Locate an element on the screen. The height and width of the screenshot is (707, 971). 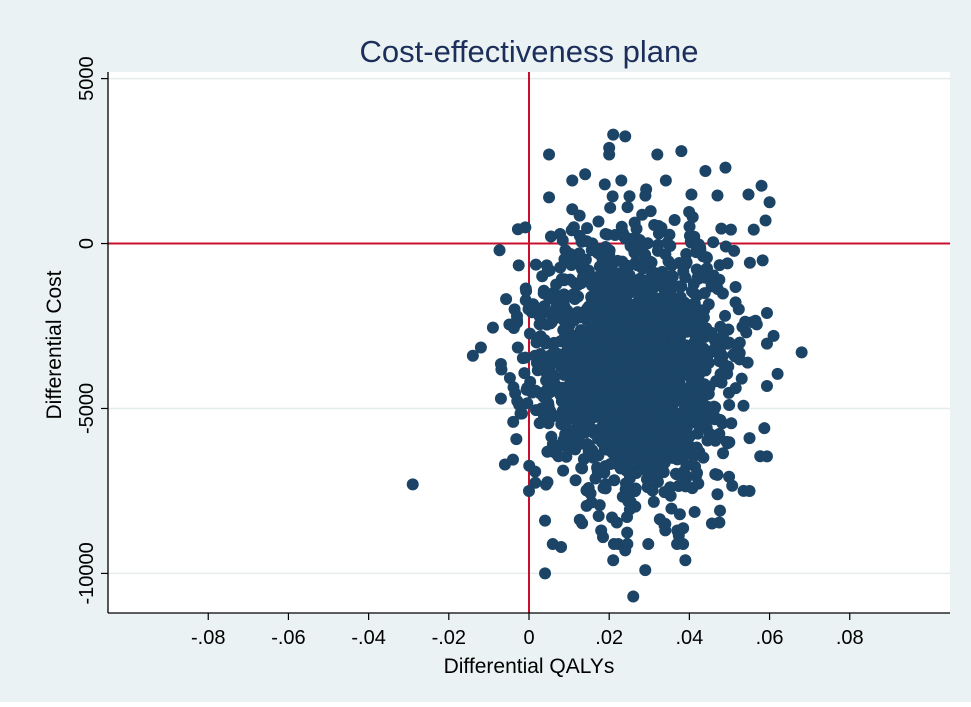
y-tick-label: -5000 is located at coordinates (87, 408).